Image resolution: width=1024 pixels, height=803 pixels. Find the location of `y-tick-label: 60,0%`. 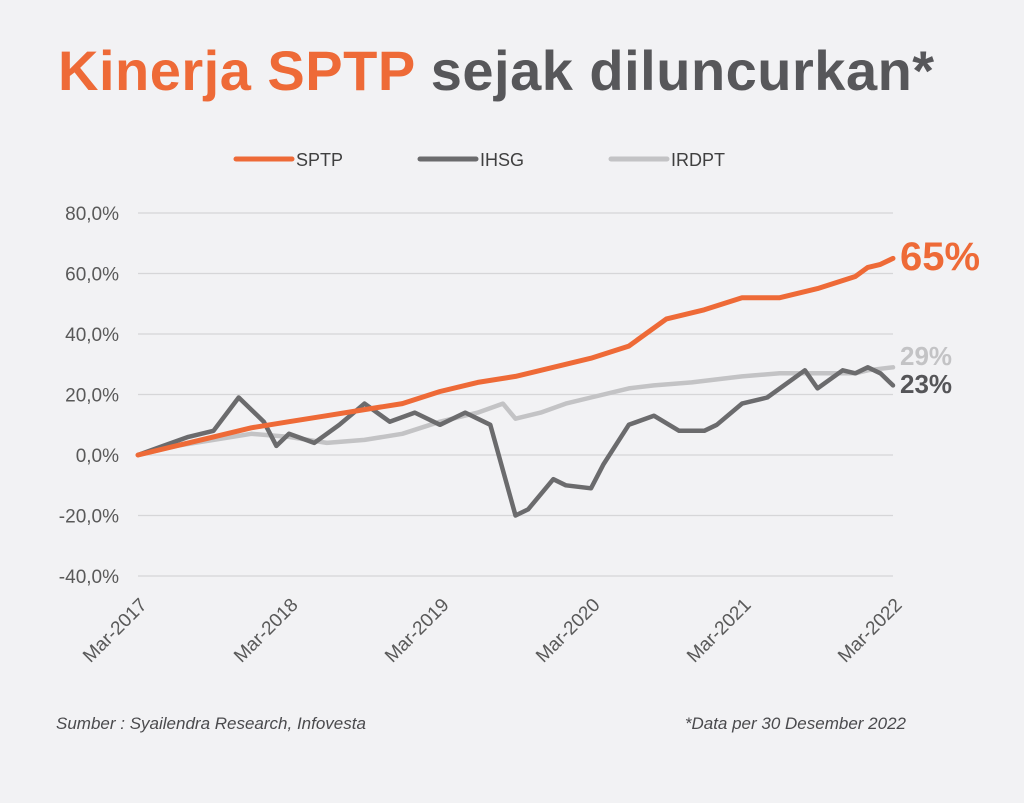

y-tick-label: 60,0% is located at coordinates (92, 275).